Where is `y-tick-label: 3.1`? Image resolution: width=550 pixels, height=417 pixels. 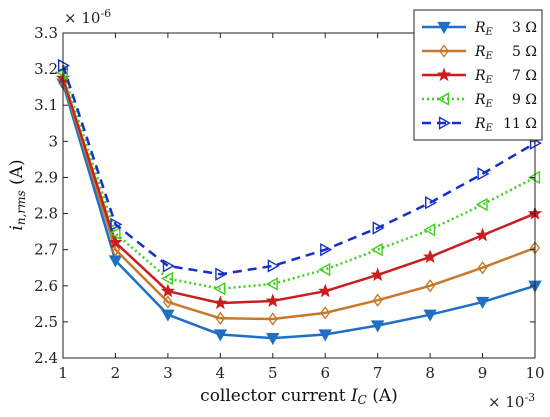 y-tick-label: 3.1 is located at coordinates (46, 105).